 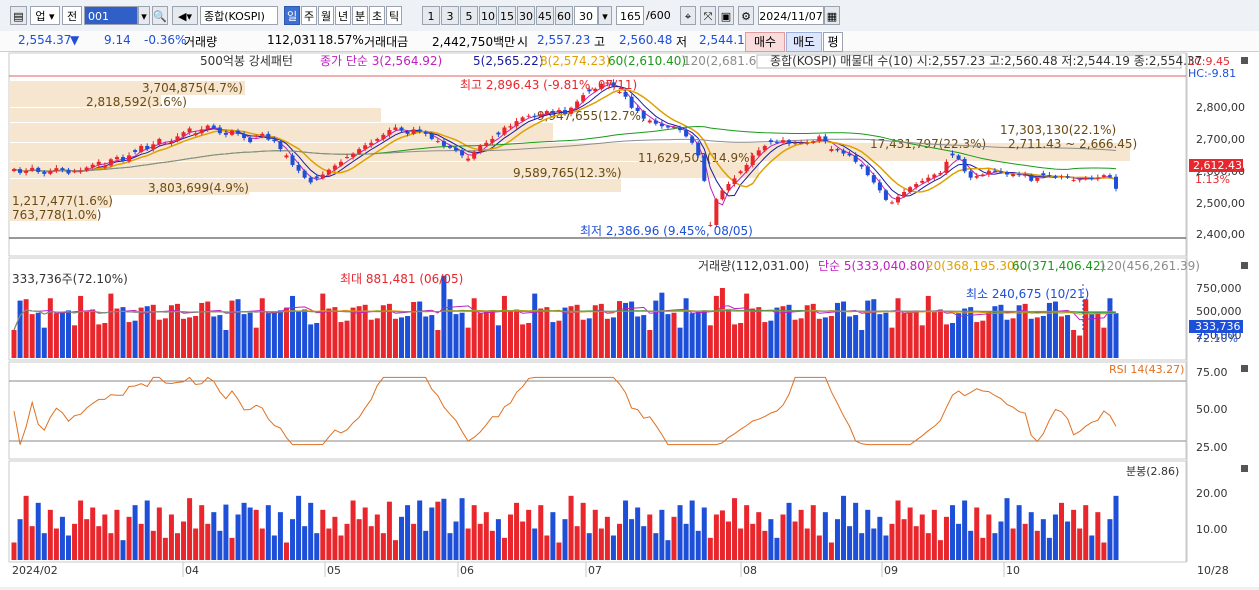 I want to click on period-tab-5: 초, so click(x=377, y=15).